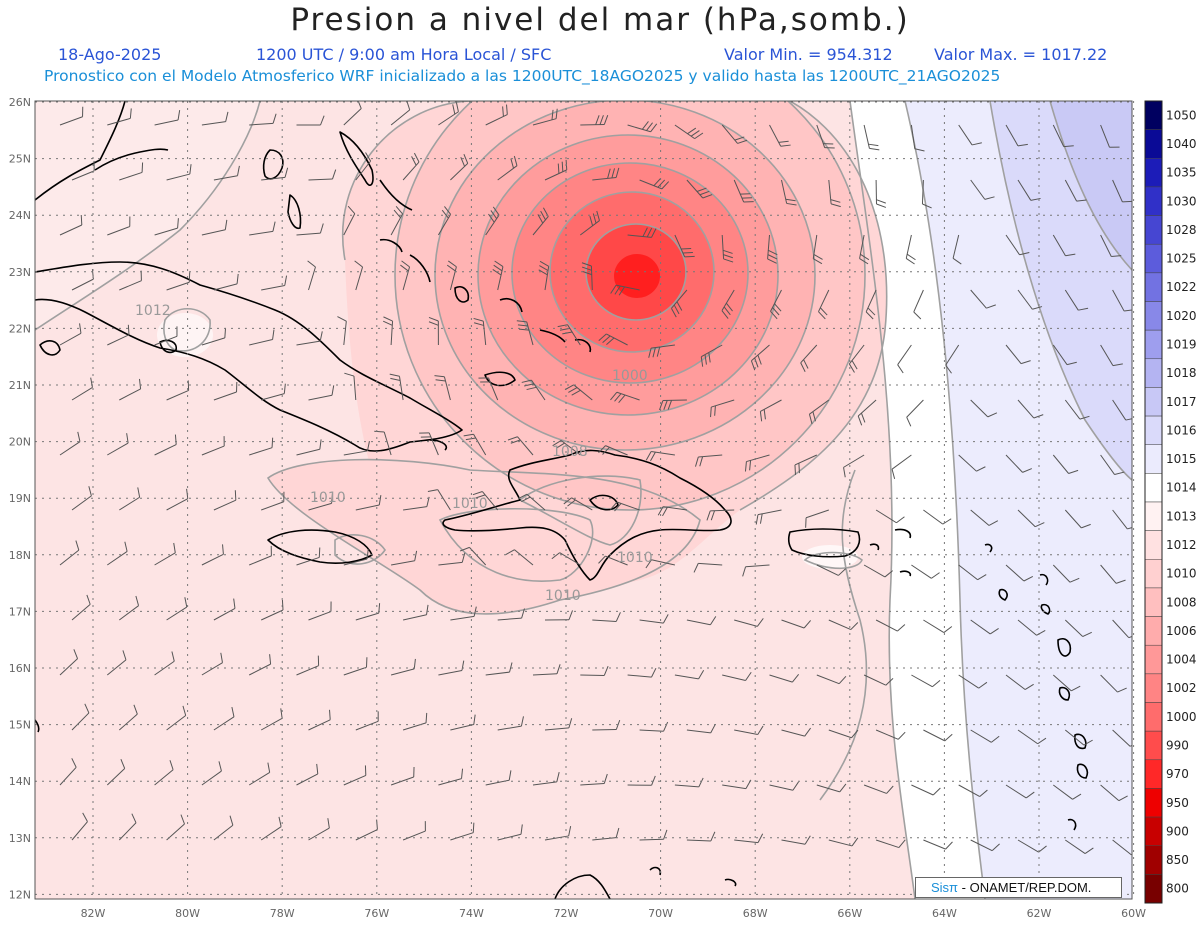 The width and height of the screenshot is (1200, 927). What do you see at coordinates (1181, 230) in the screenshot?
I see `legend-level-label: 1028` at bounding box center [1181, 230].